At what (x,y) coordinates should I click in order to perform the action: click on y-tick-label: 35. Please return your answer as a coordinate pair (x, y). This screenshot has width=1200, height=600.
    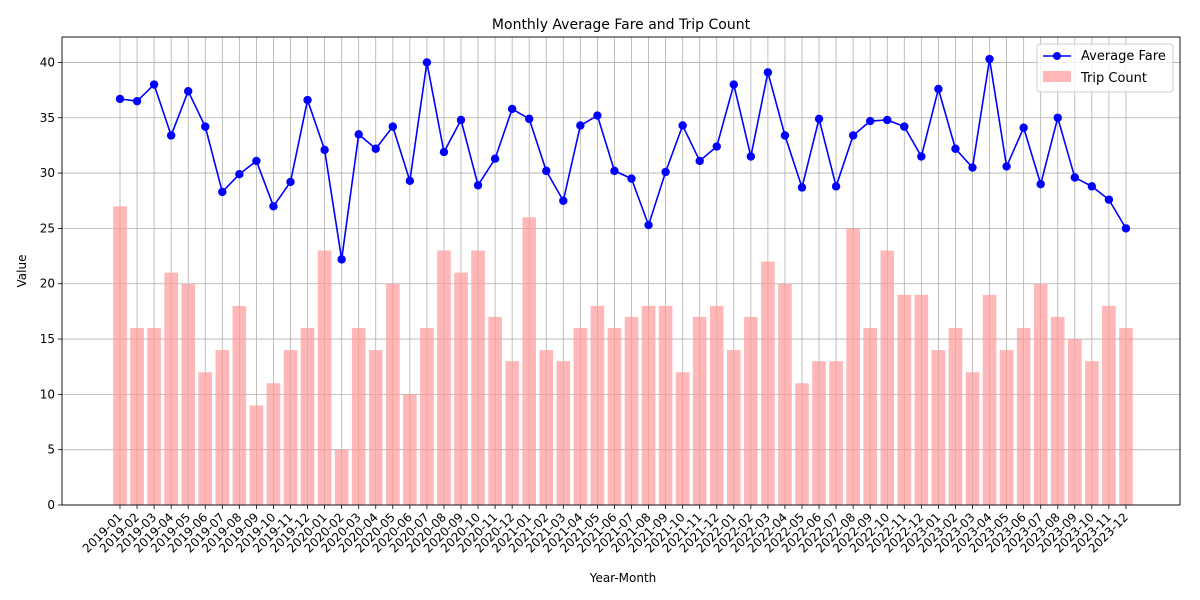
    Looking at the image, I should click on (47, 118).